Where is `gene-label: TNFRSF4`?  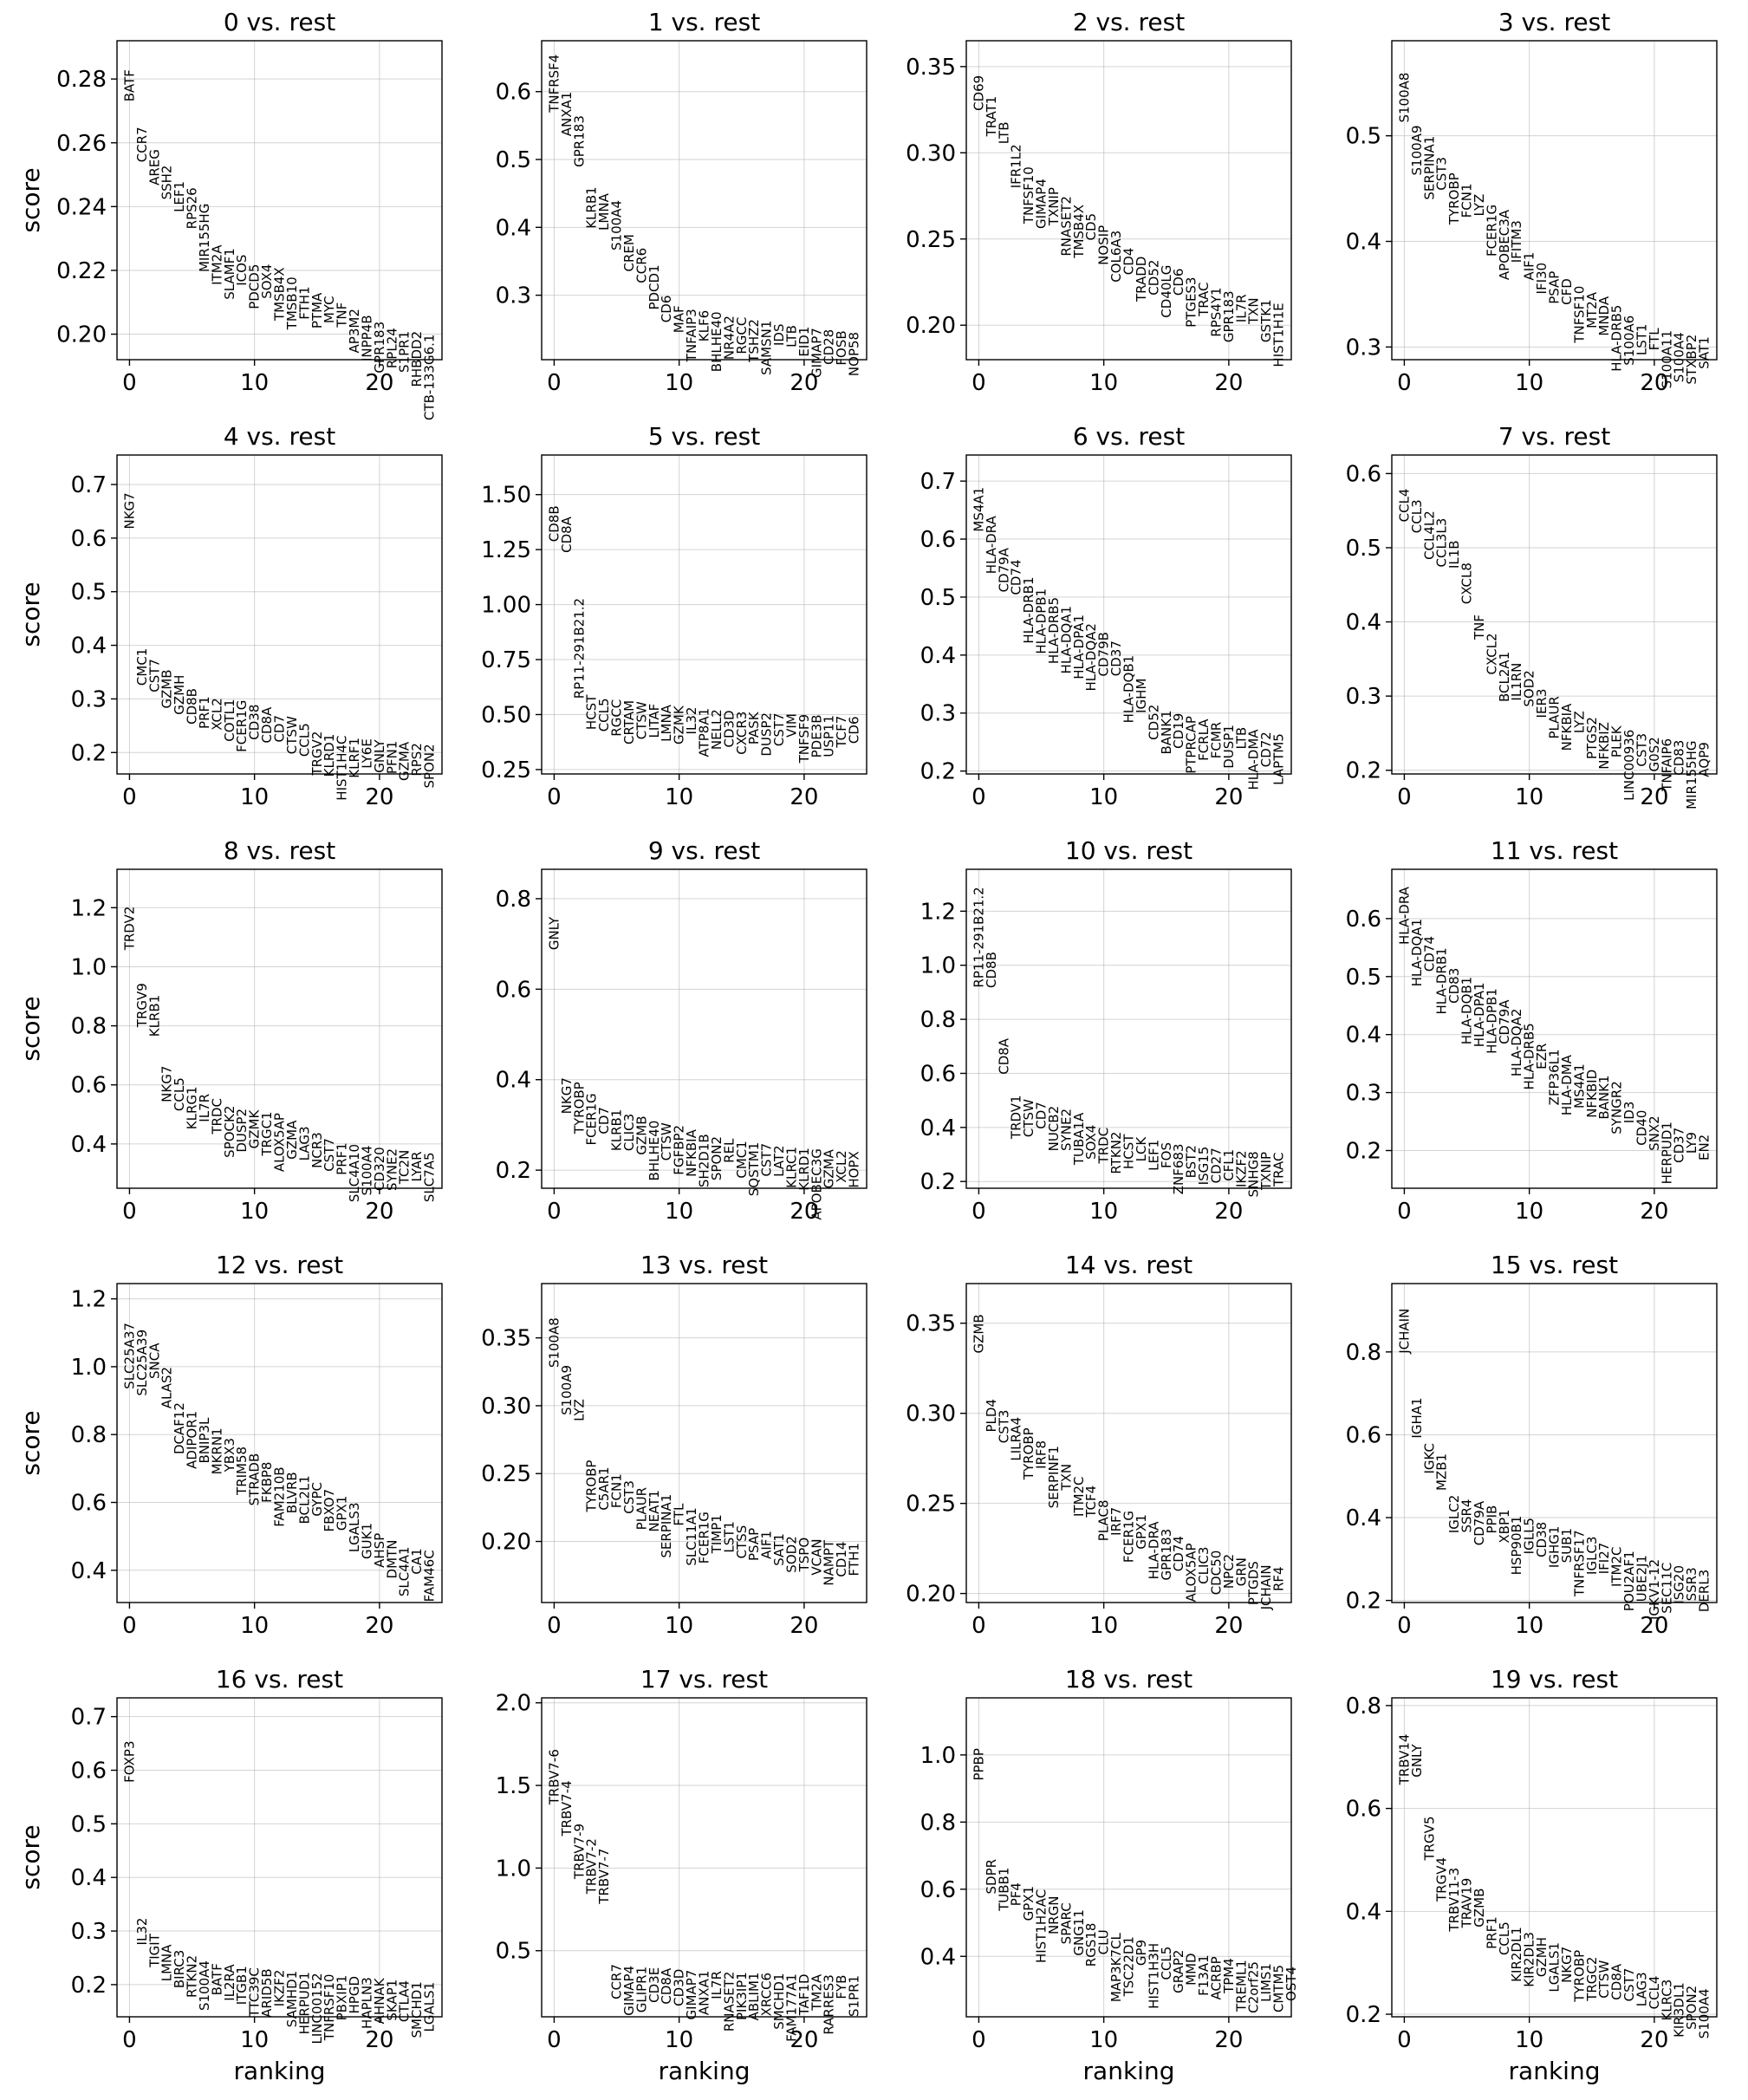 gene-label: TNFRSF4 is located at coordinates (554, 84).